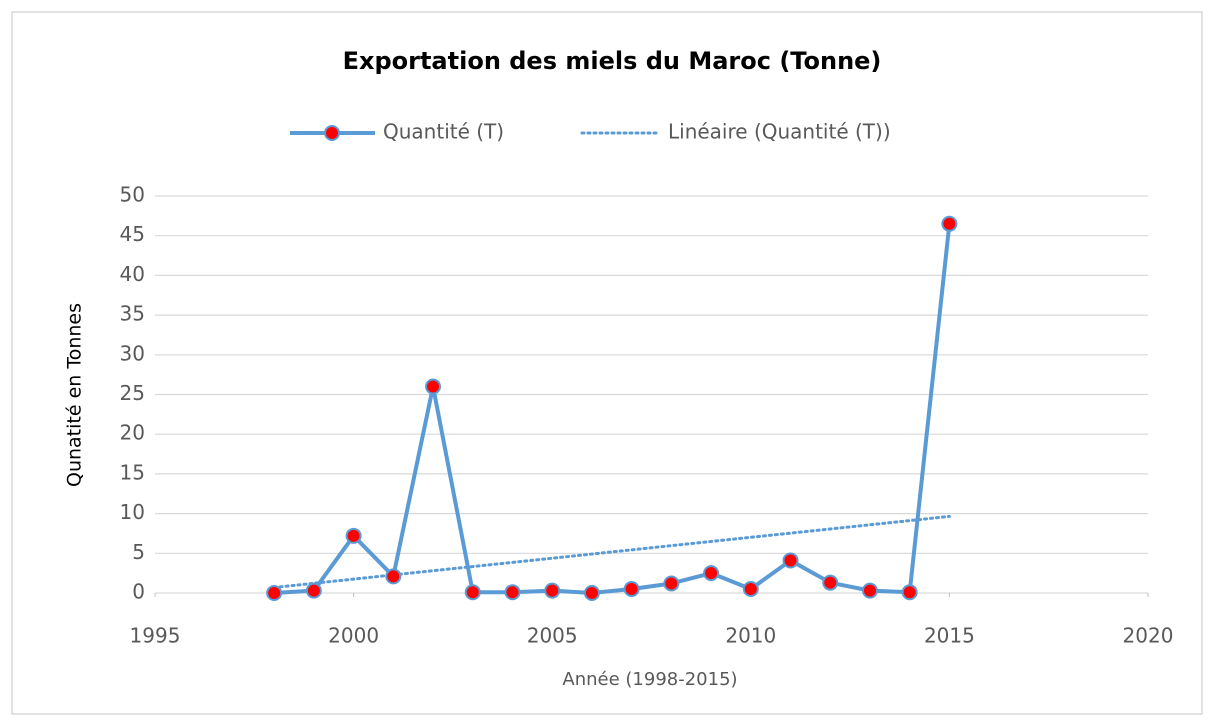 This screenshot has width=1214, height=727. What do you see at coordinates (132, 195) in the screenshot?
I see `y-tick-label: 50` at bounding box center [132, 195].